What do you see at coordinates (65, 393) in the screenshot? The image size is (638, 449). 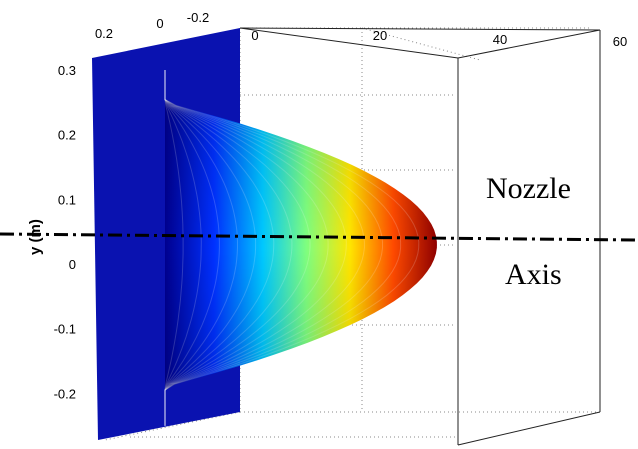 I see `y-tick-label: -0.2` at bounding box center [65, 393].